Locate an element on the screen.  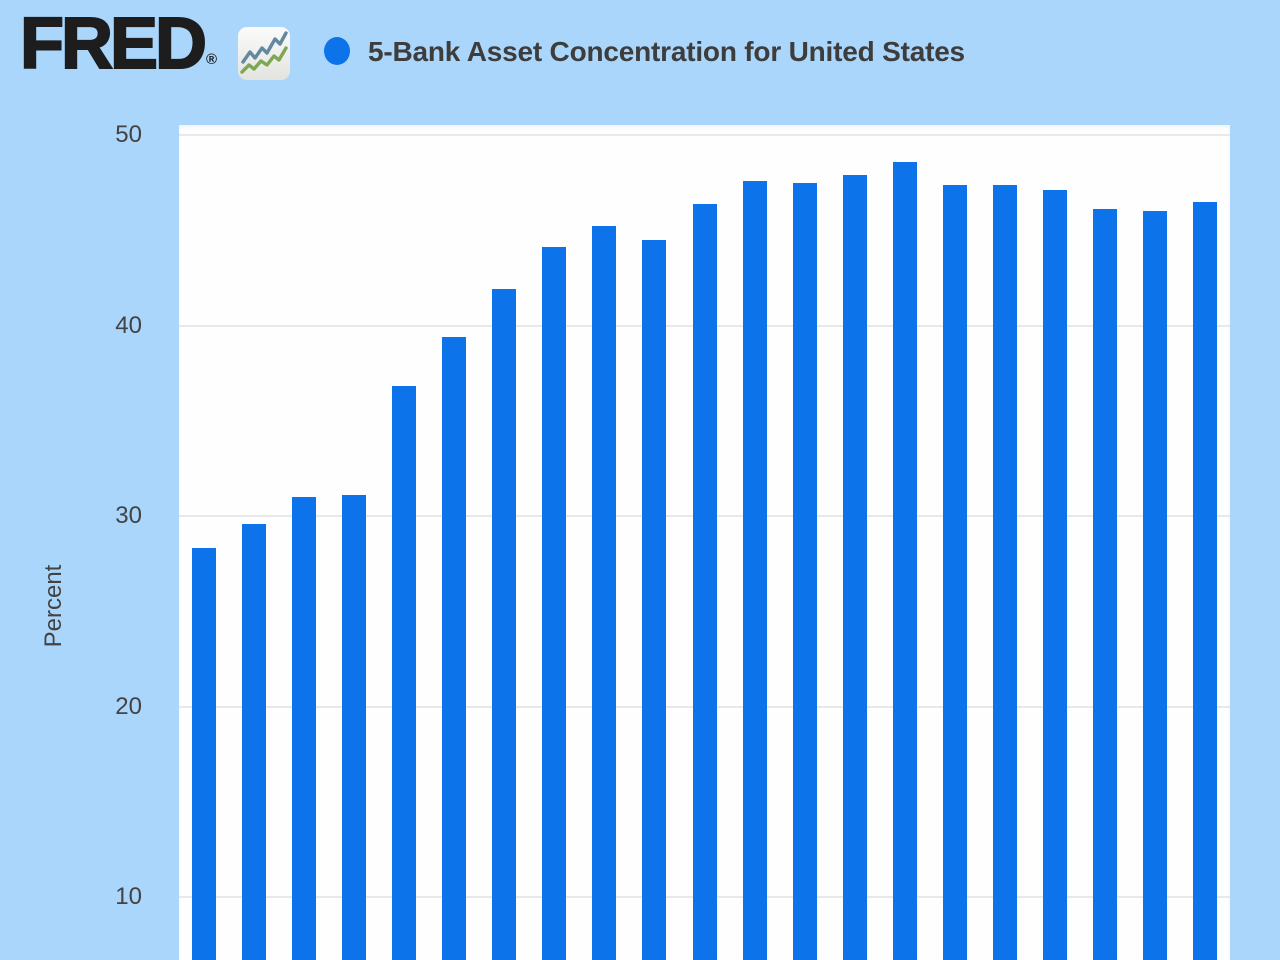
y-tick-label: 30 is located at coordinates (128, 515).